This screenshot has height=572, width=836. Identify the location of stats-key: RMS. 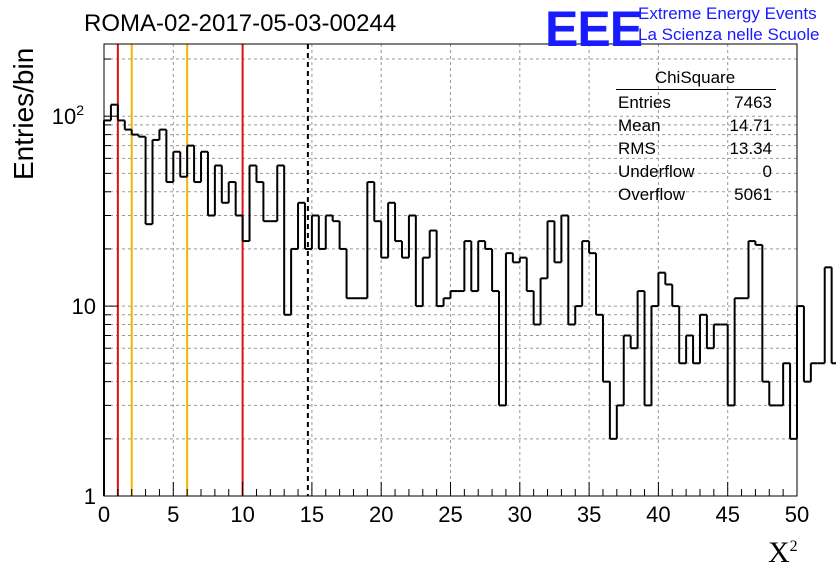
(637, 148).